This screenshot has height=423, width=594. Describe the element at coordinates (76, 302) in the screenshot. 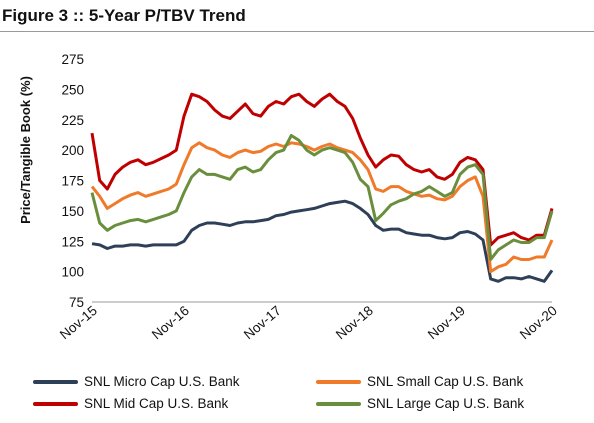

I see `y-tick-label: 75` at that location.